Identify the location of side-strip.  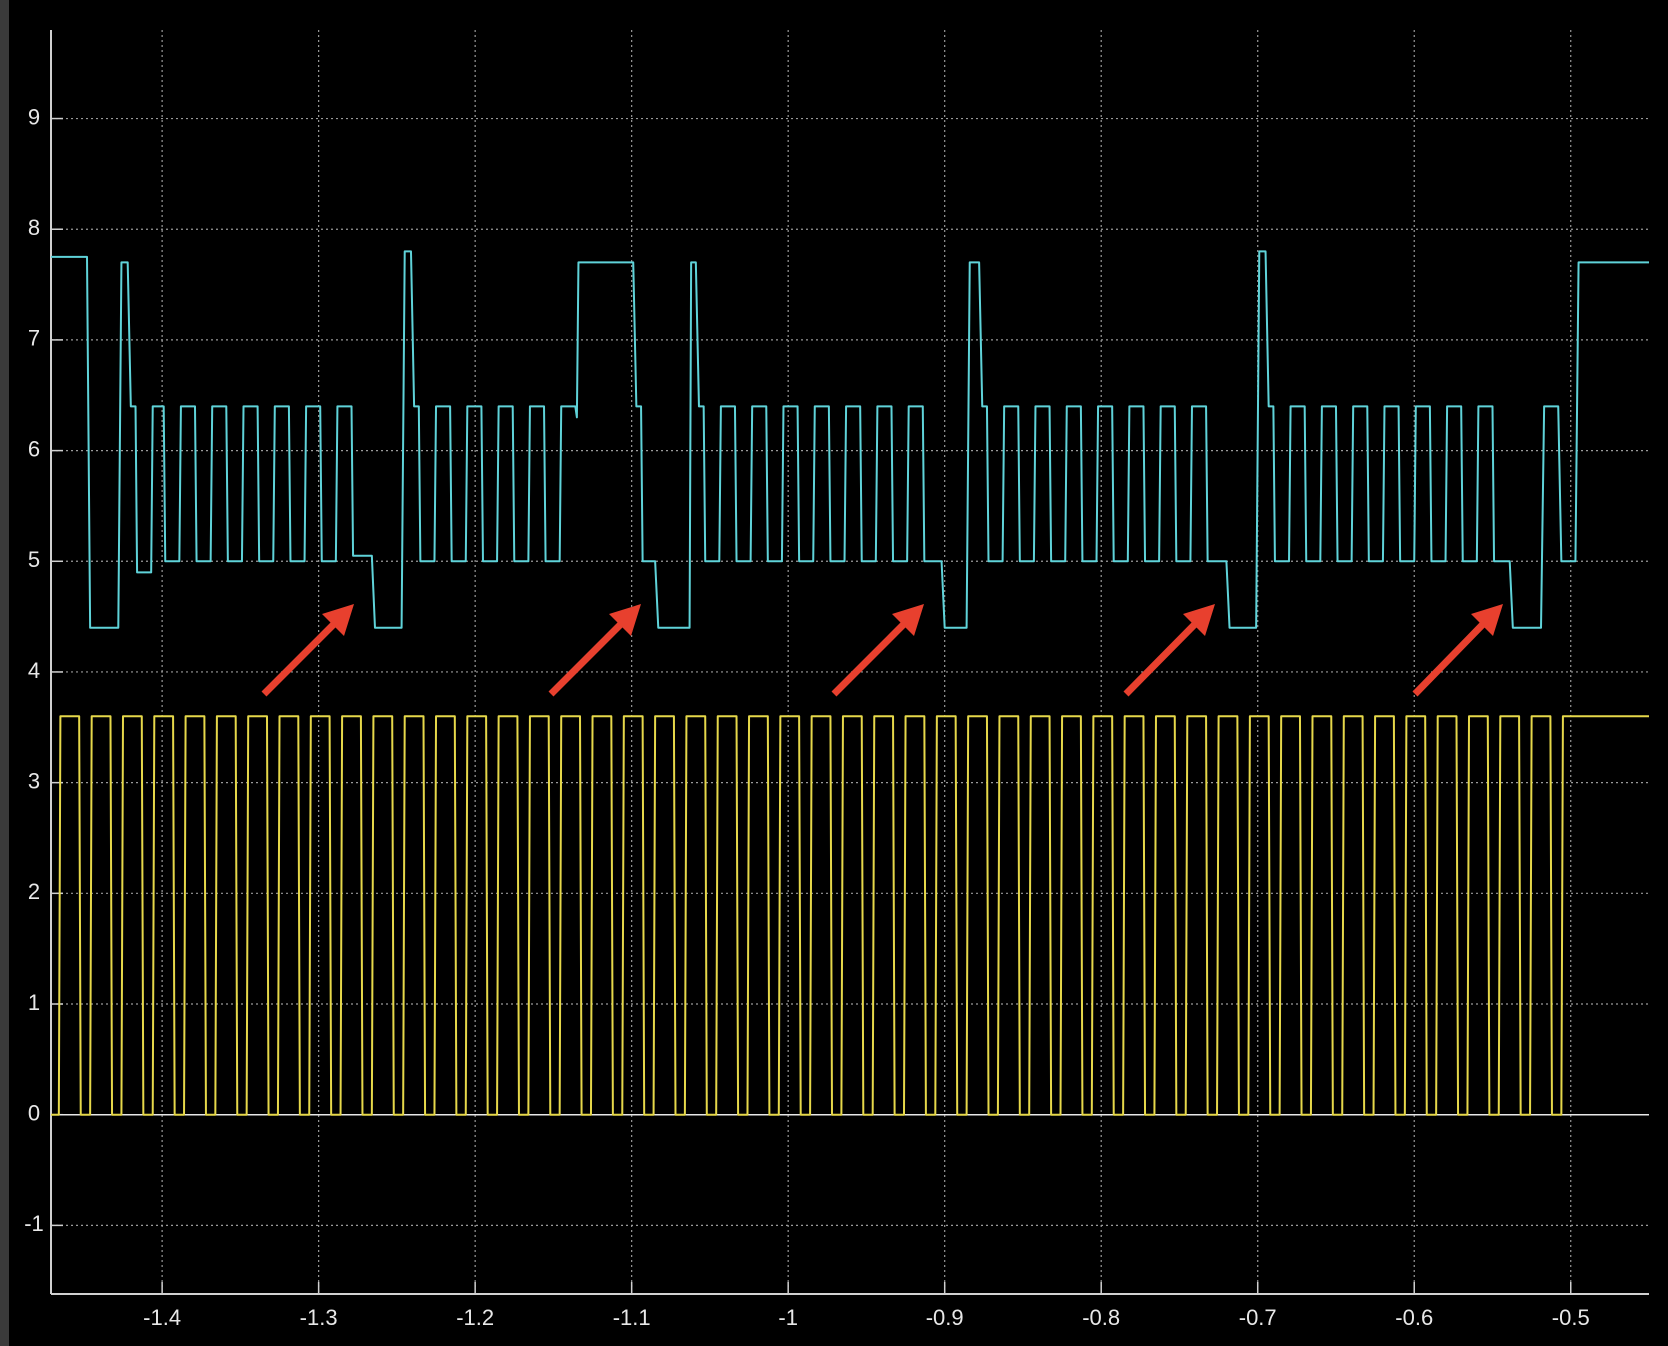
(4, 673).